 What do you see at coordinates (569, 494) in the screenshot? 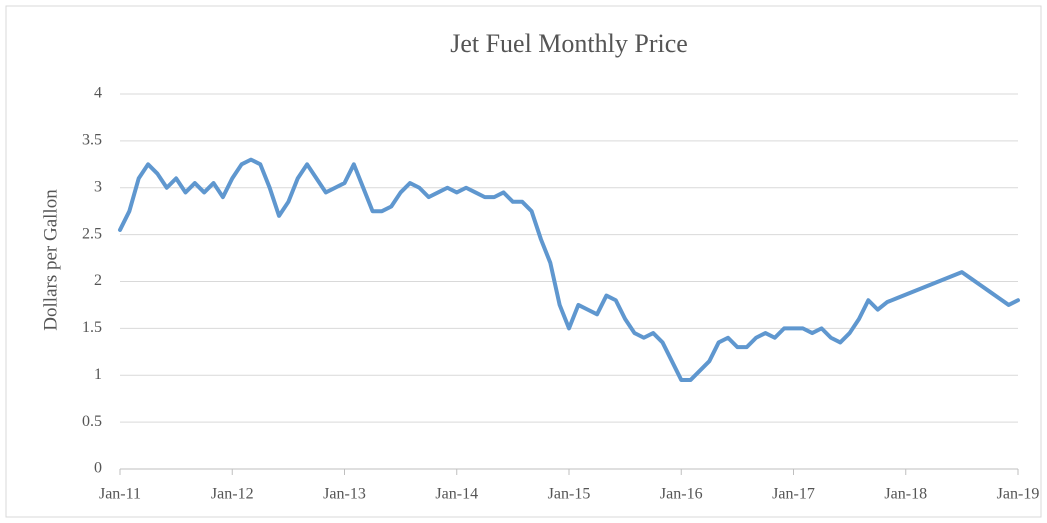
I see `x-tick-label: Jan-15` at bounding box center [569, 494].